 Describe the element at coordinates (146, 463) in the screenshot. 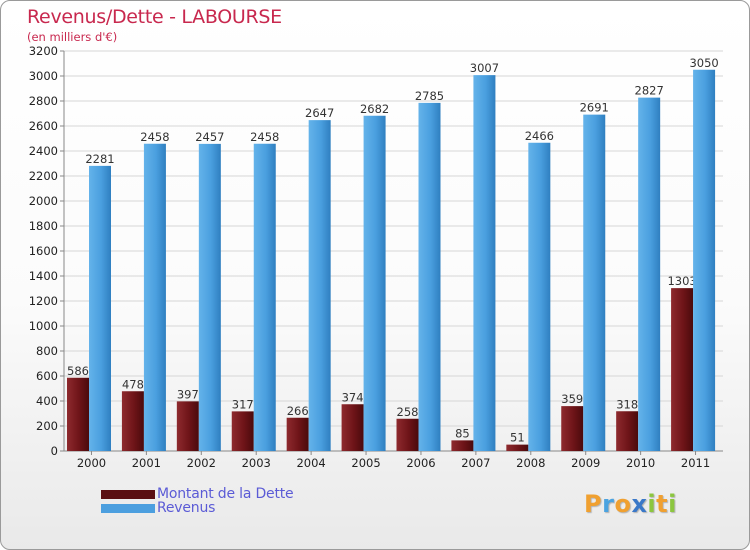

I see `x-tick-label: 2001` at that location.